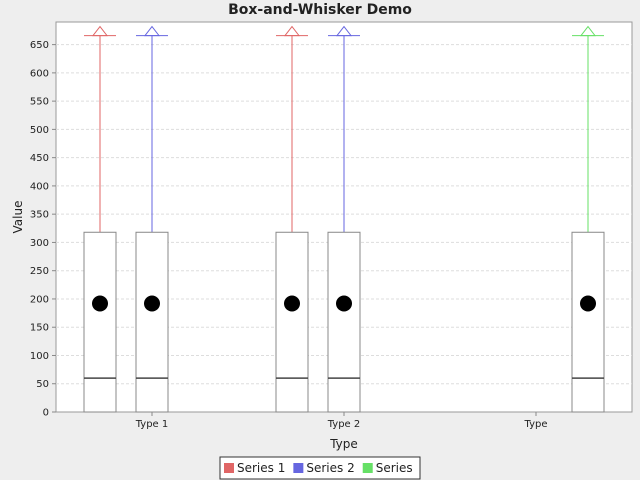 This screenshot has width=640, height=480. What do you see at coordinates (330, 468) in the screenshot?
I see `legend-entry-label: Series 2` at bounding box center [330, 468].